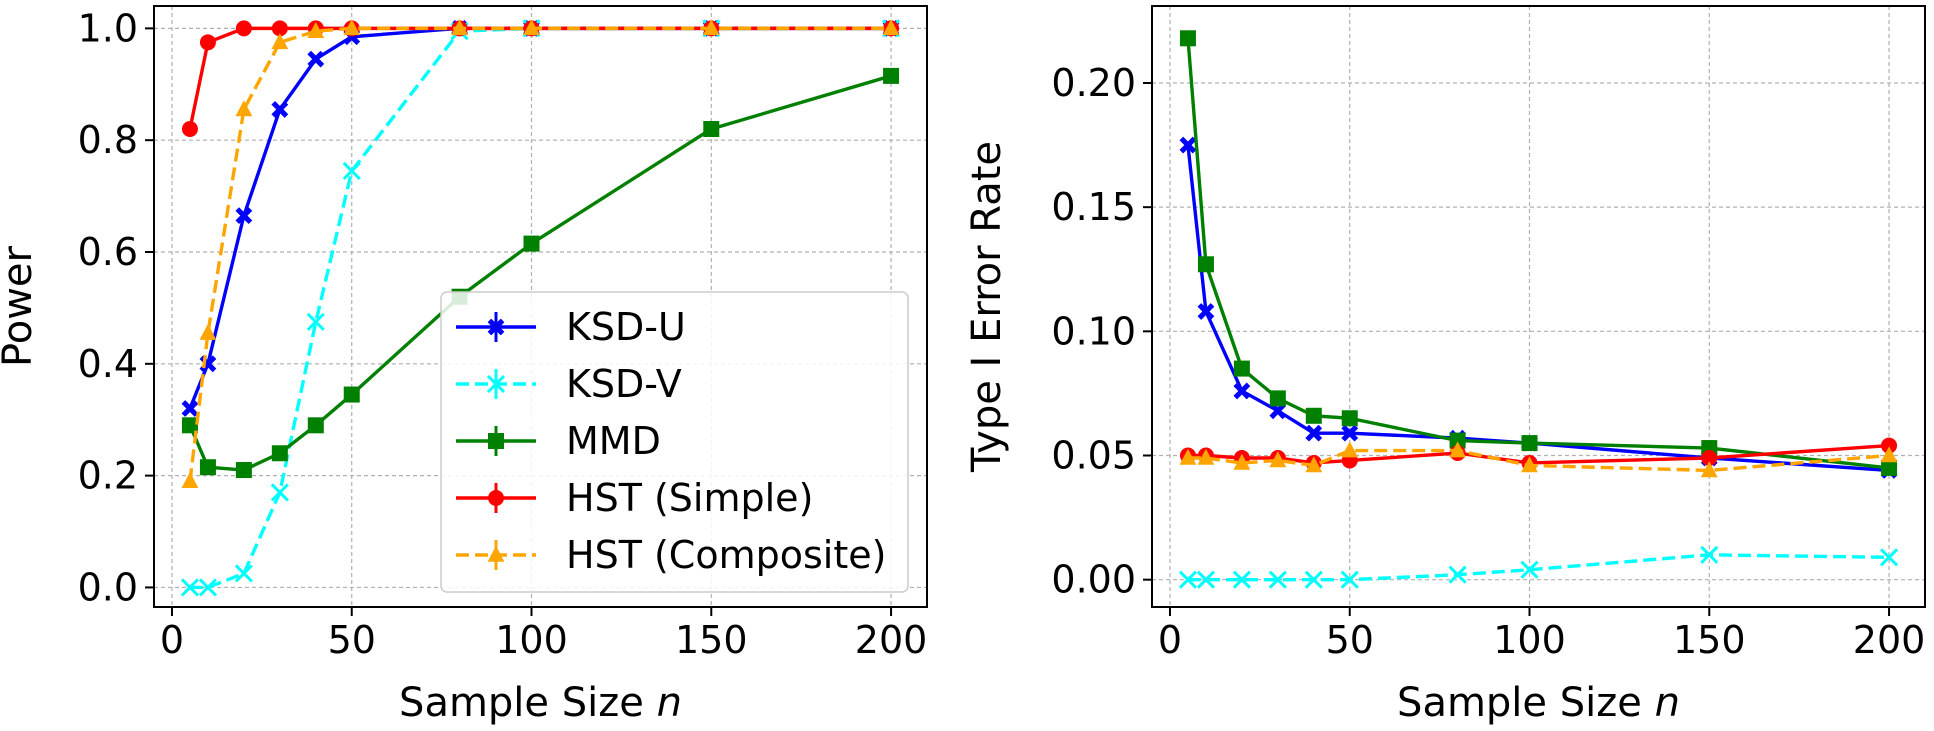 This screenshot has height=731, width=1934. Describe the element at coordinates (1093, 331) in the screenshot. I see `y-tick-label: 0.10` at that location.